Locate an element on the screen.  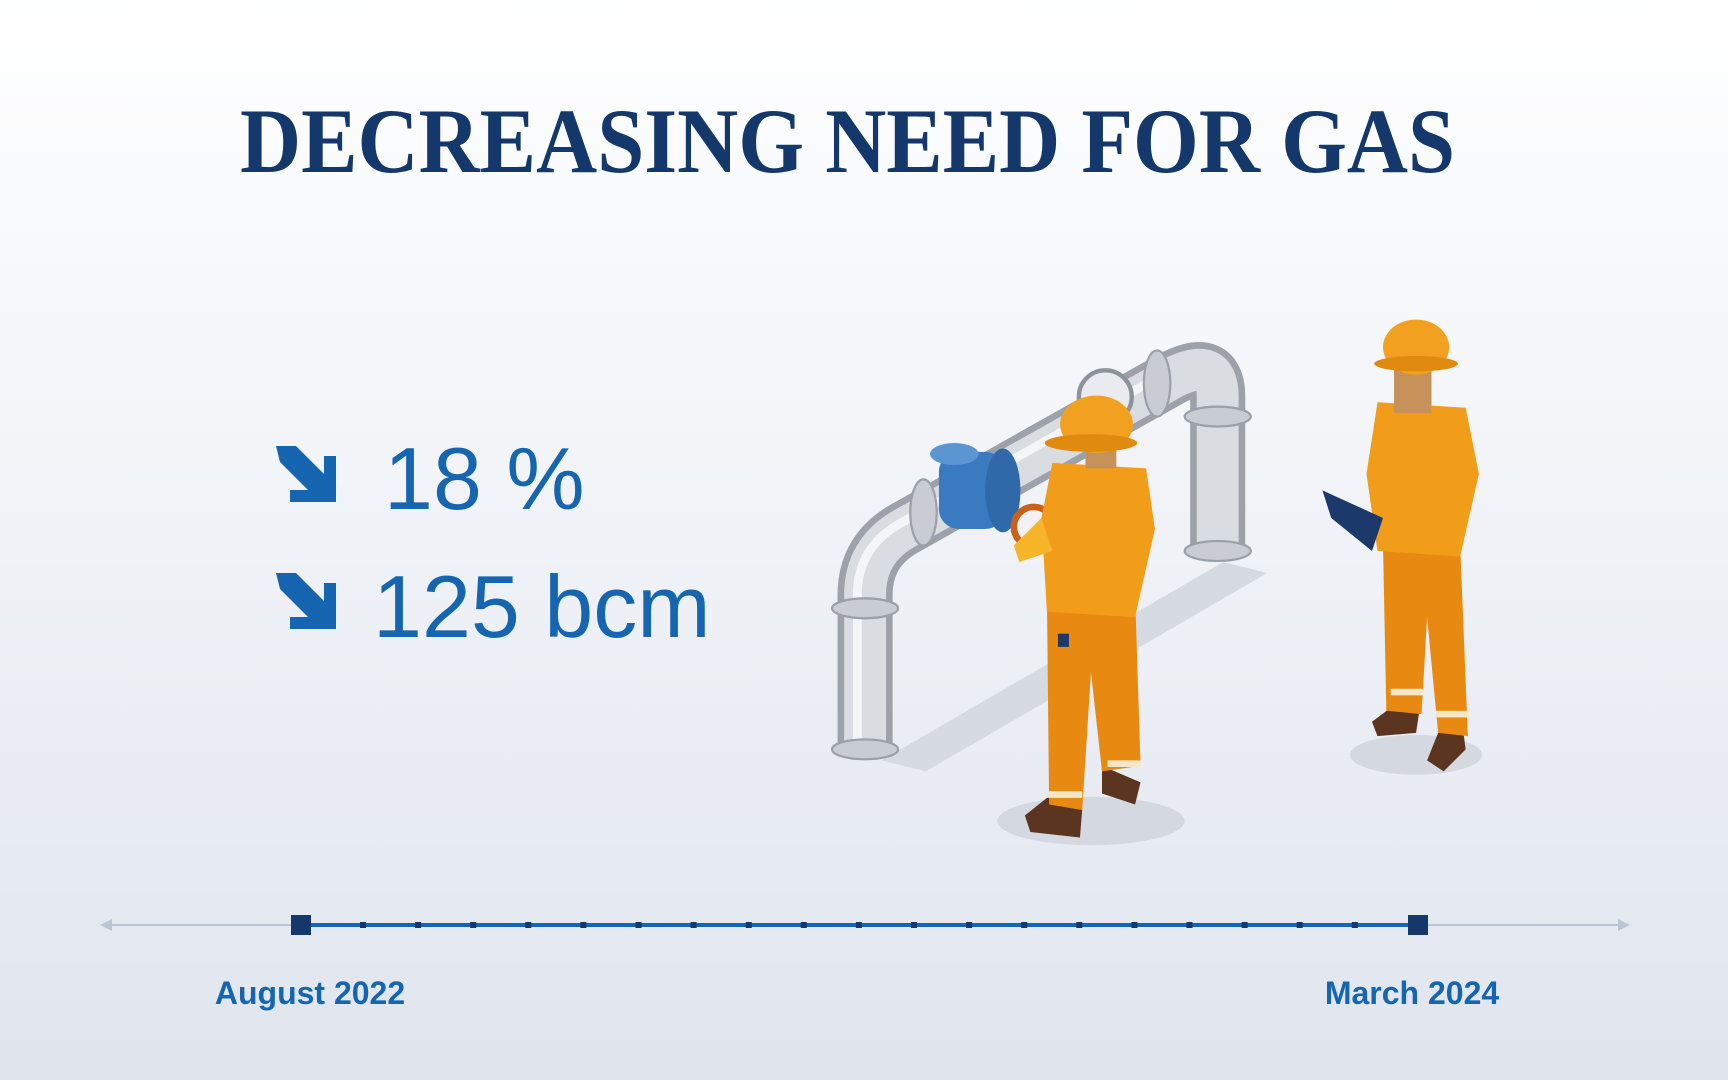
timeline-end-label: March 2024 is located at coordinates (1412, 993).